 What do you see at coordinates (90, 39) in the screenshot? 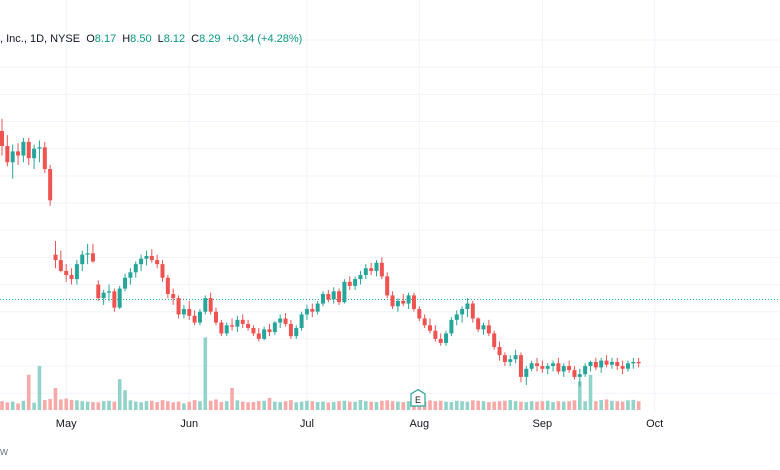
I see `open-label: O` at bounding box center [90, 39].